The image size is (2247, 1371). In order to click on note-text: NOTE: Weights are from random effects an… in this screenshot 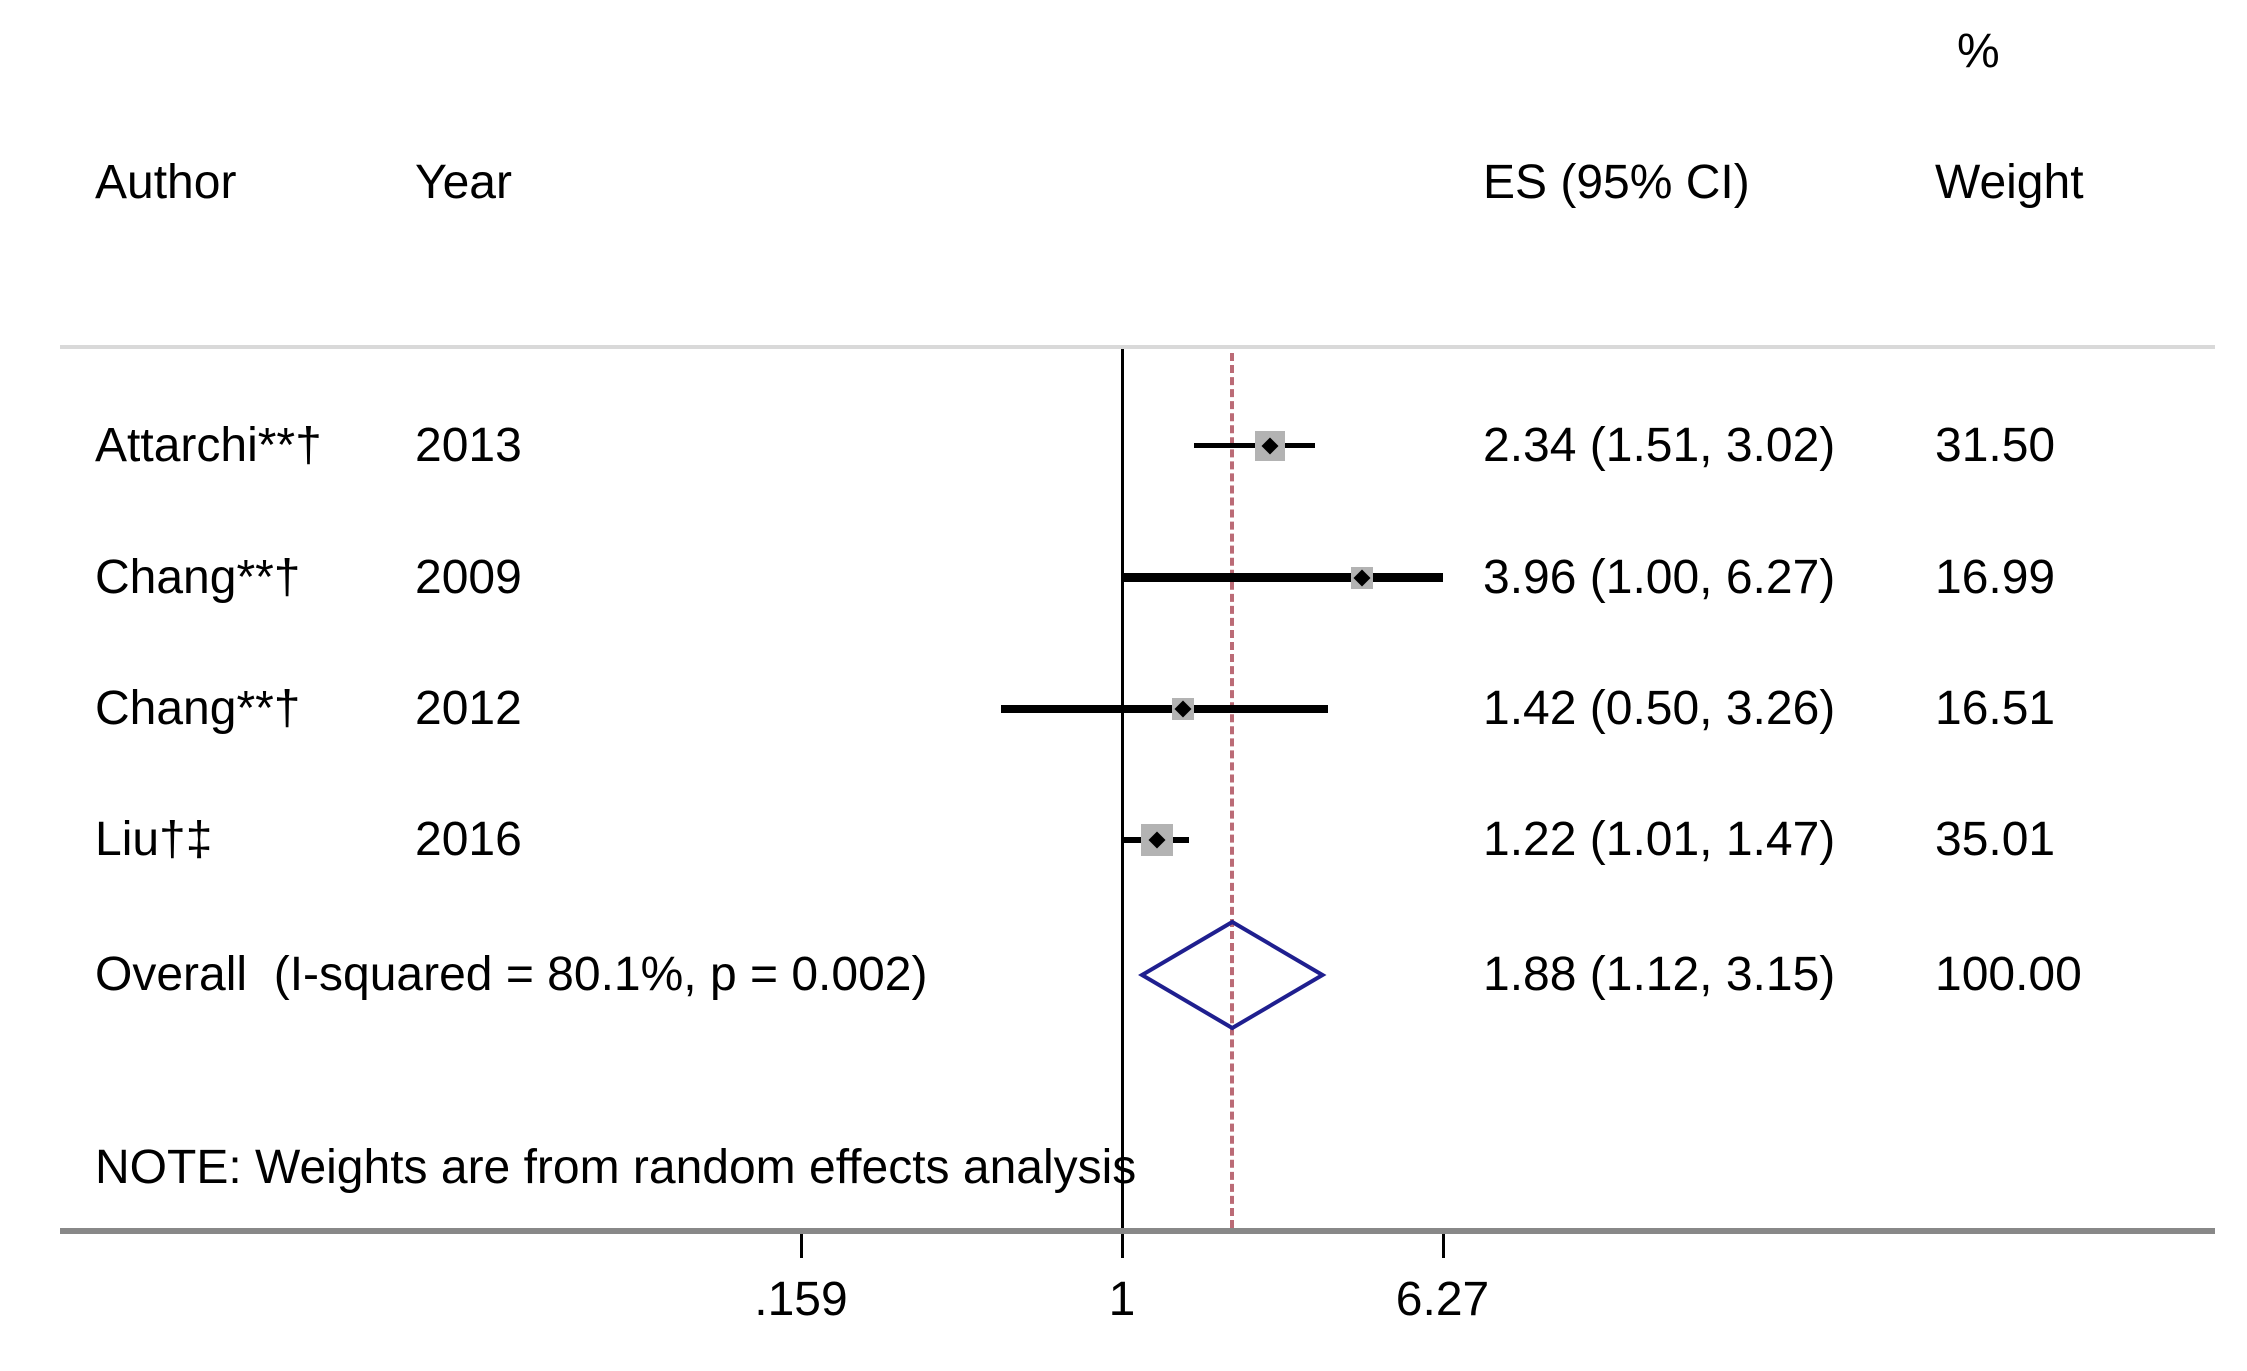, I will do `click(616, 1167)`.